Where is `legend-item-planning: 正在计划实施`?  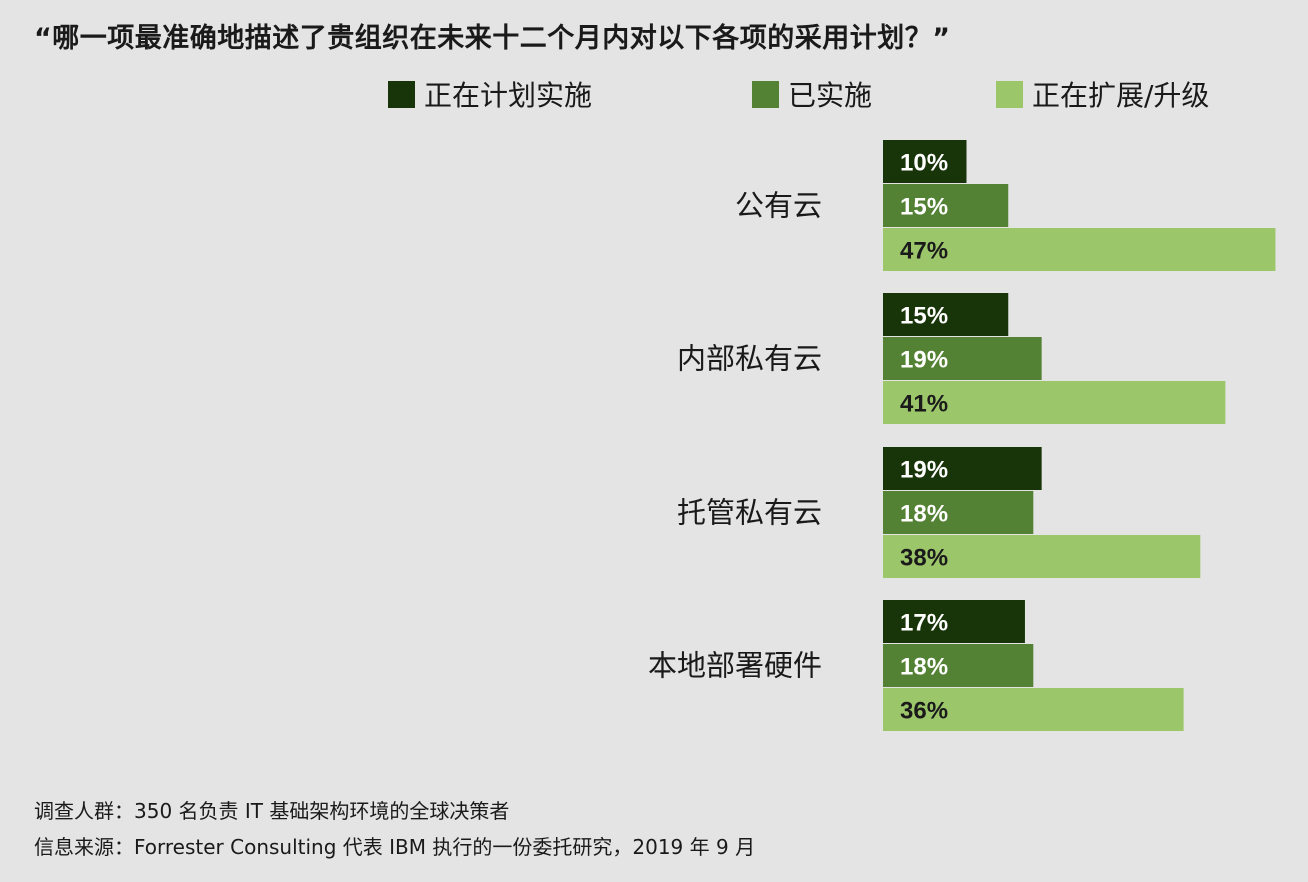
legend-item-planning: 正在计划实施 is located at coordinates (490, 94).